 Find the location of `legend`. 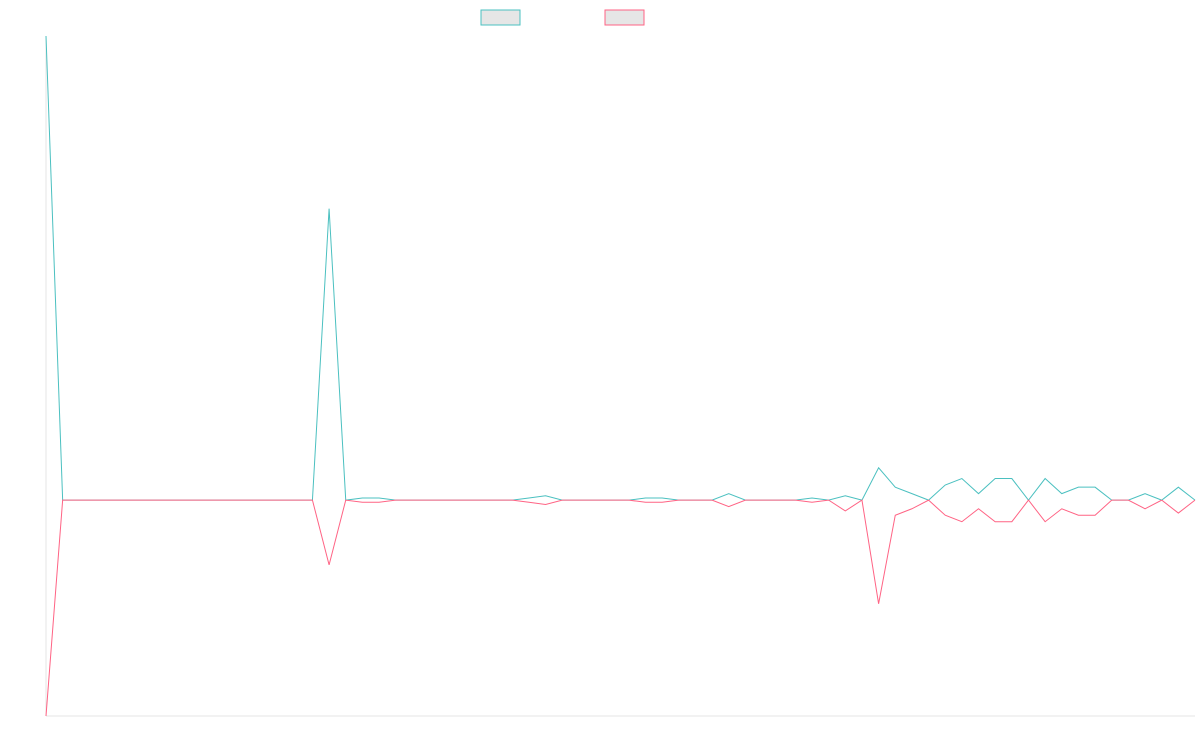

legend is located at coordinates (562, 17).